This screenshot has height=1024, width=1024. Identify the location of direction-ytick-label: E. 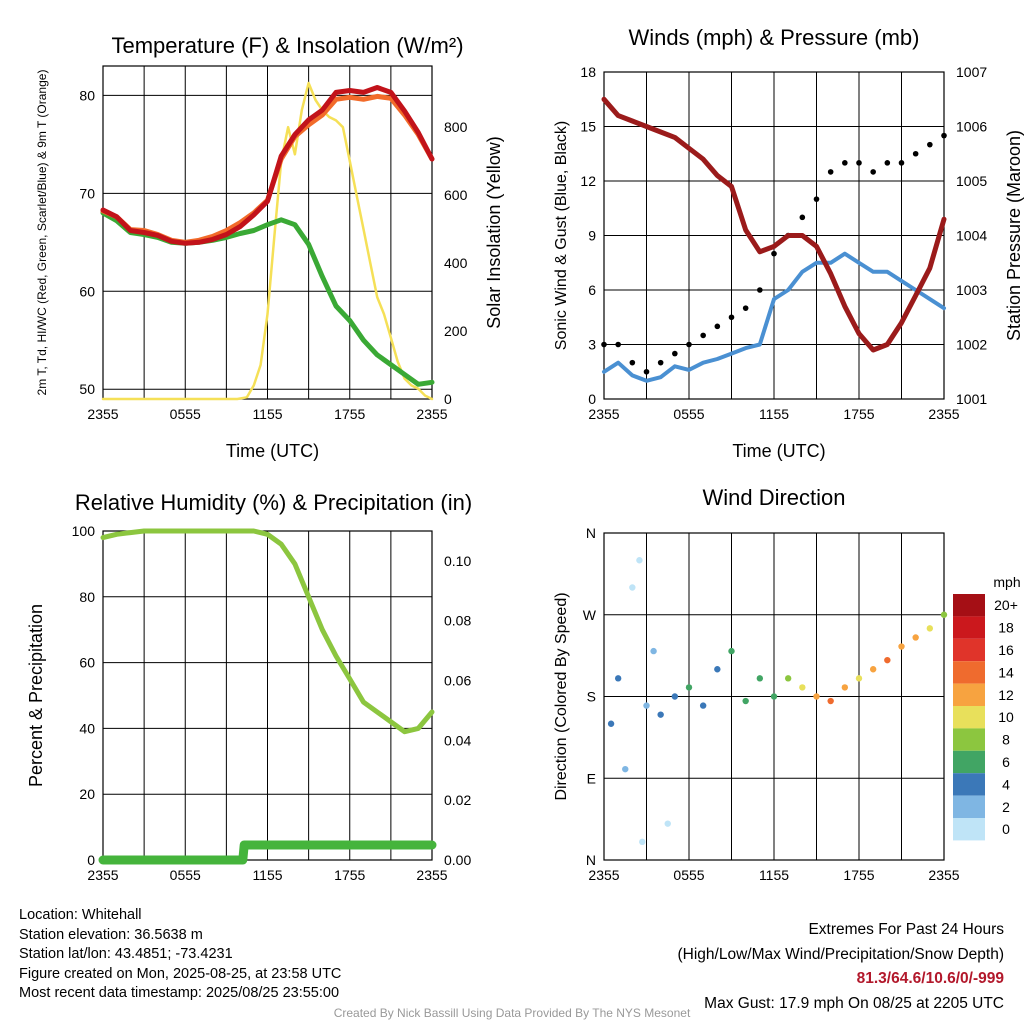
(591, 778).